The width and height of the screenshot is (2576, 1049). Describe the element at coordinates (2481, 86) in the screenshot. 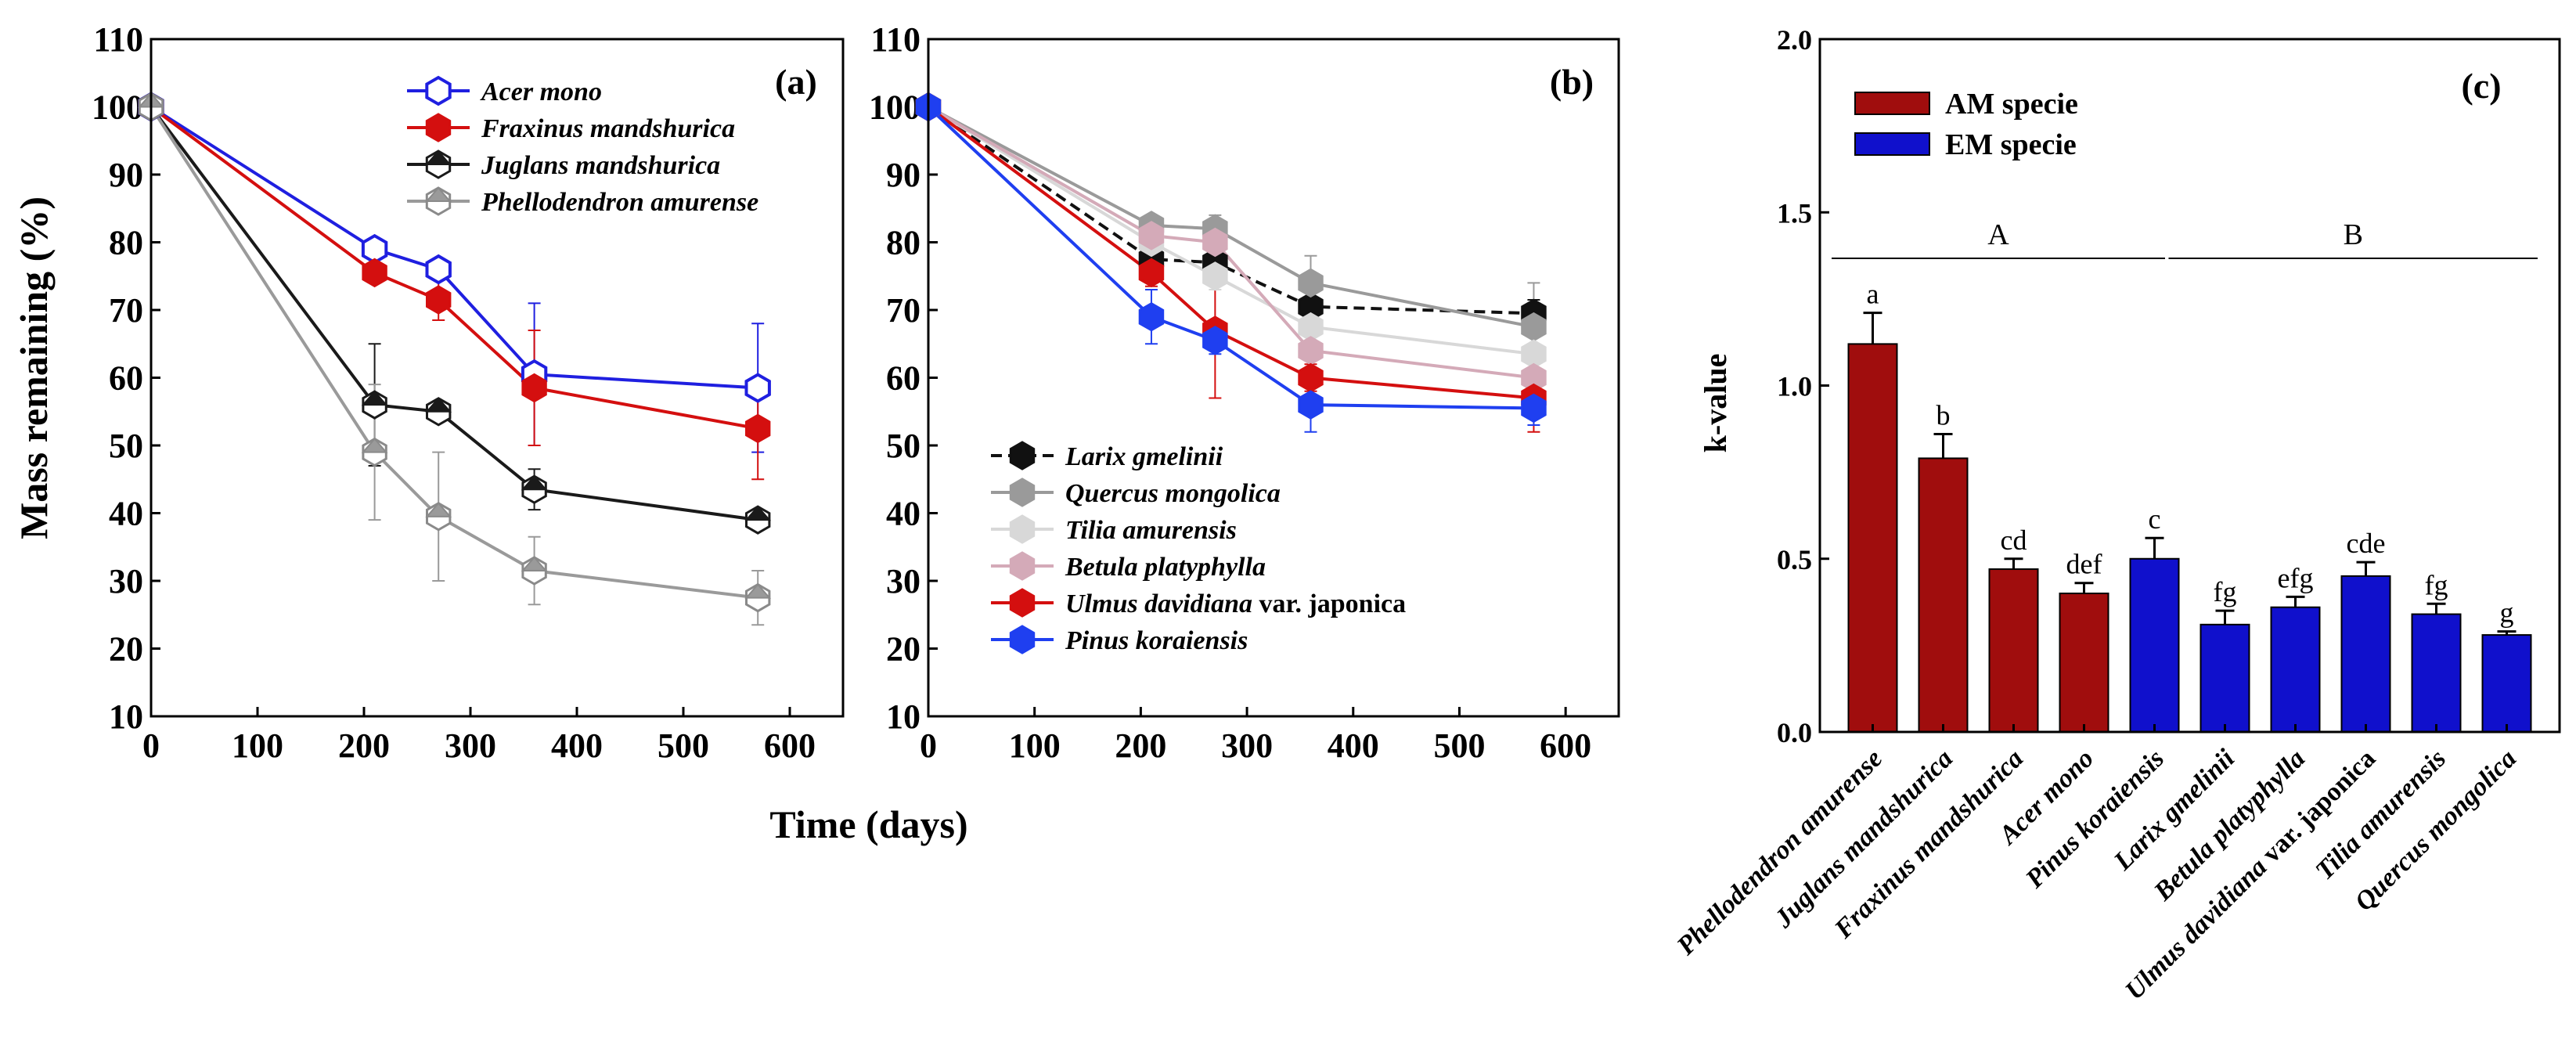

I see `panel-label: (c)` at that location.